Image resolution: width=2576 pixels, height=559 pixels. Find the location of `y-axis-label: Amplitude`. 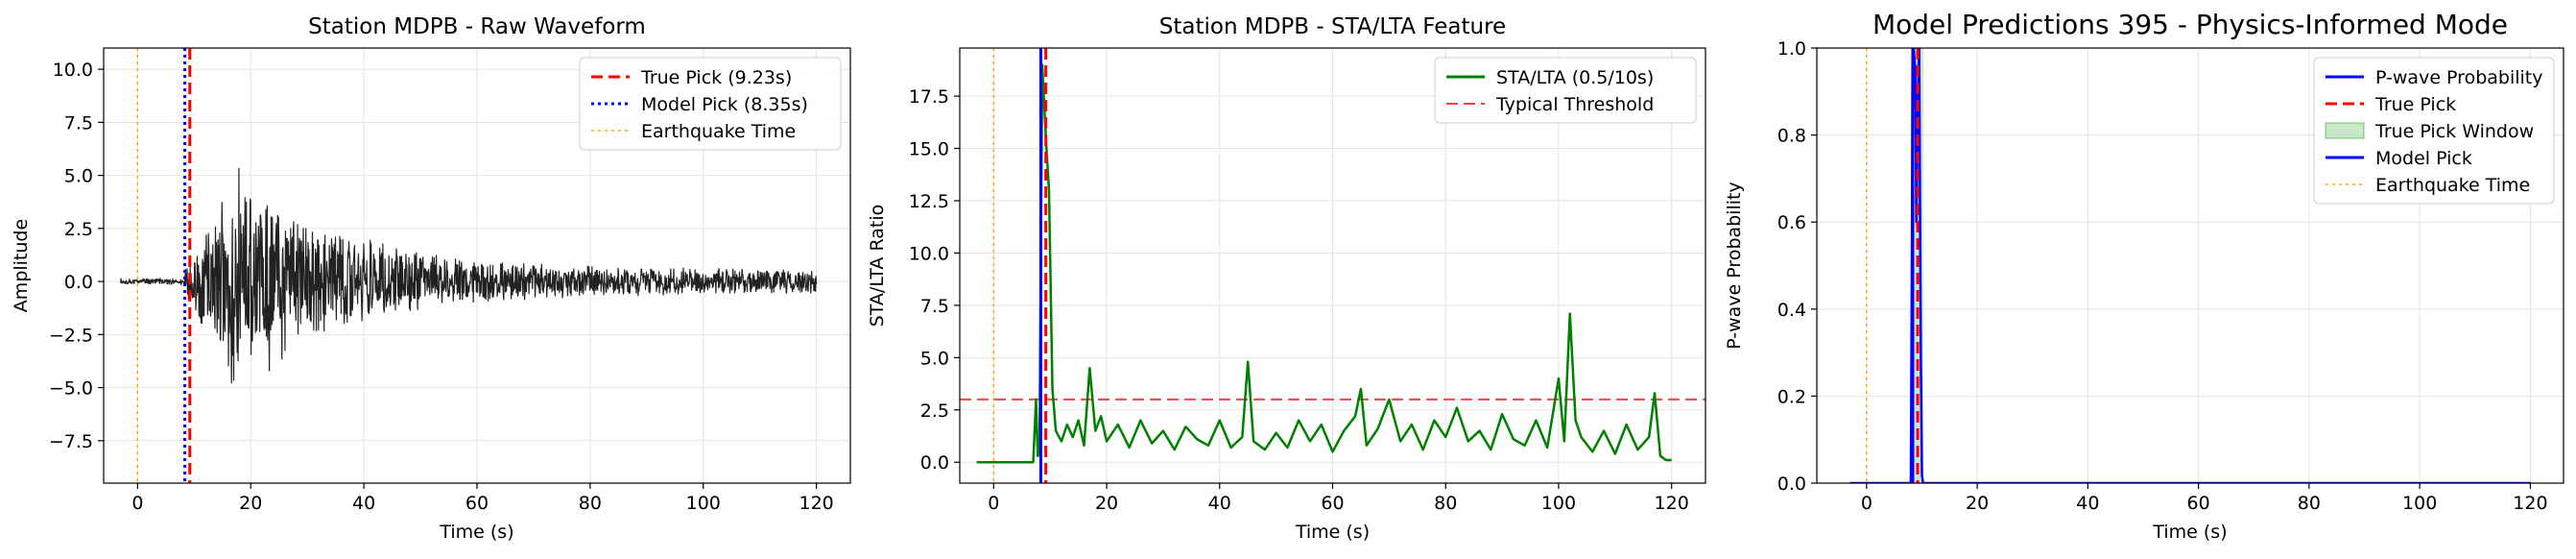

y-axis-label: Amplitude is located at coordinates (21, 265).